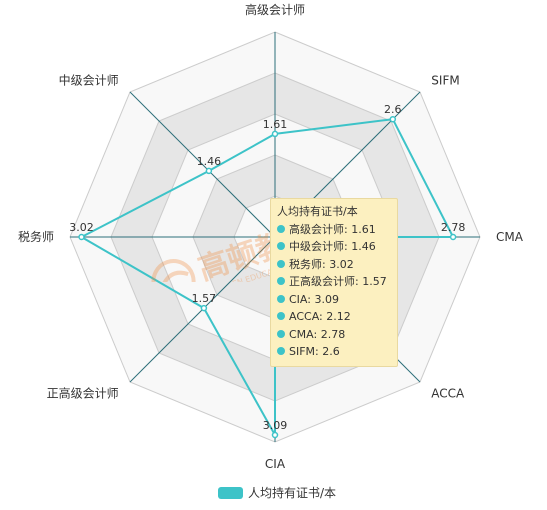 This screenshot has width=547, height=510. Describe the element at coordinates (275, 464) in the screenshot. I see `axis-name-label: CIA` at that location.